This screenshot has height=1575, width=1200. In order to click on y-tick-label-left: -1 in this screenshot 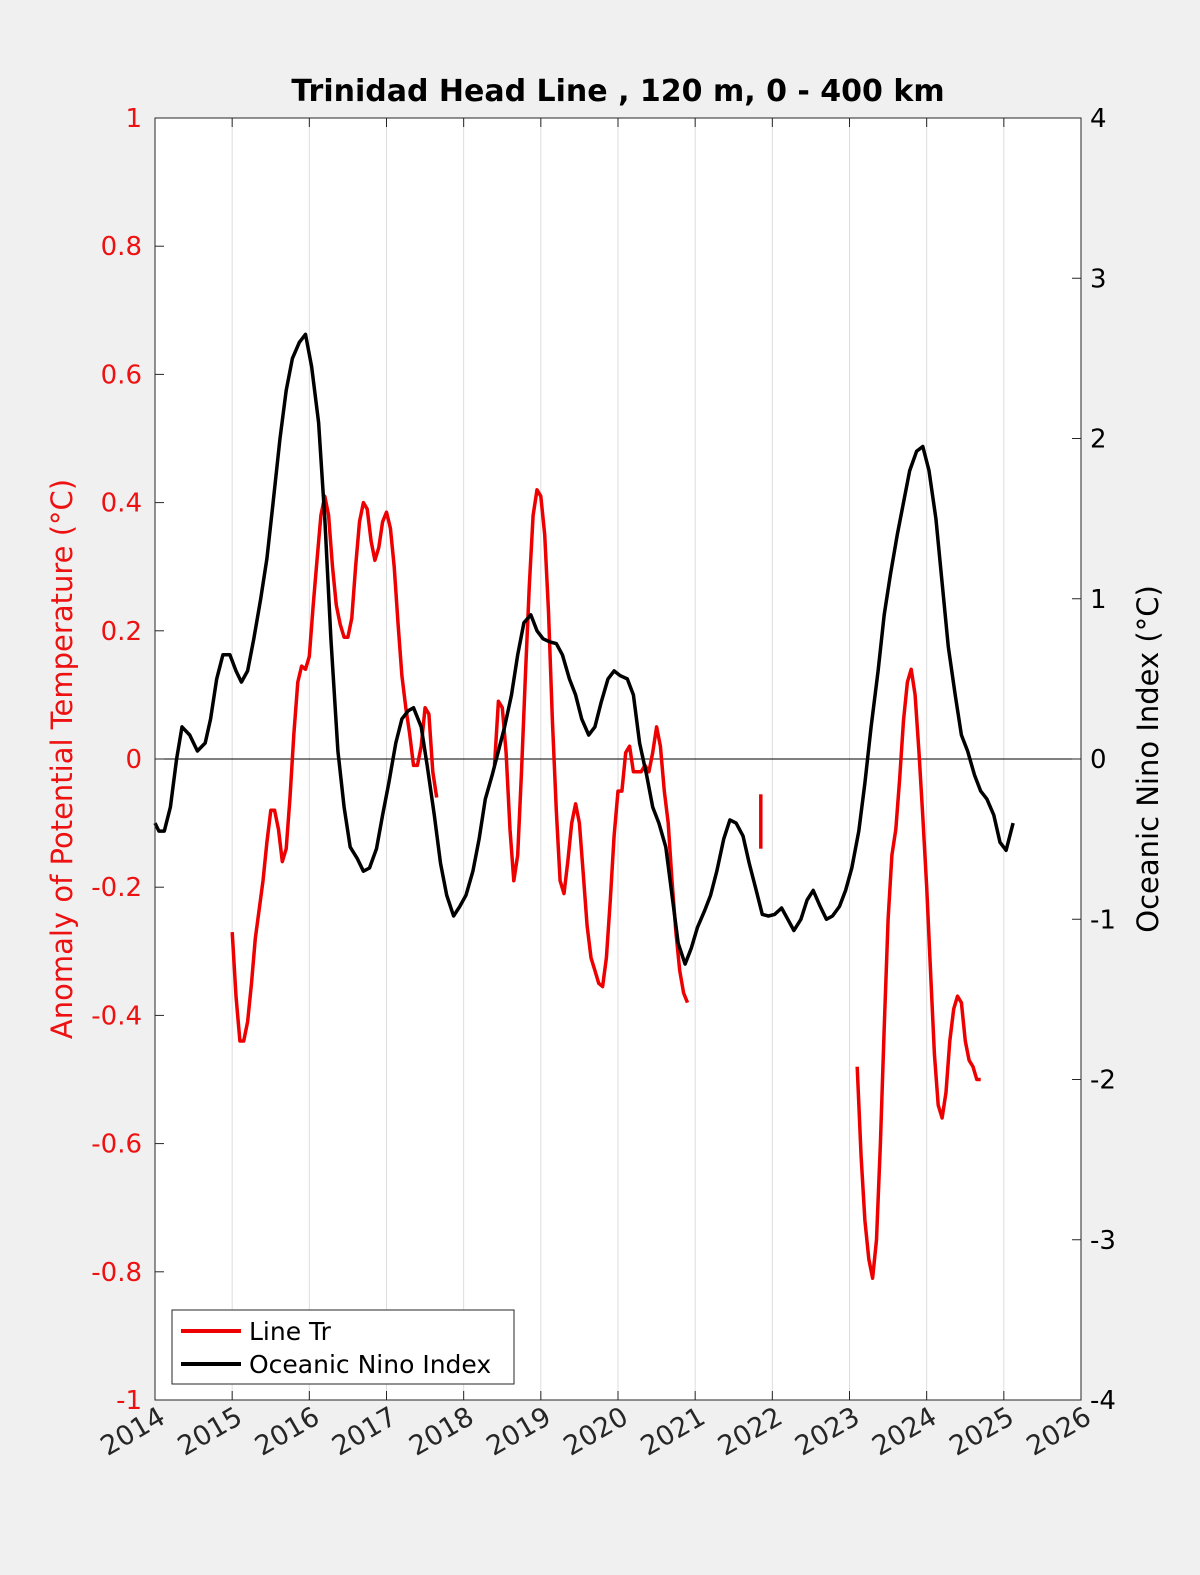, I will do `click(129, 1401)`.